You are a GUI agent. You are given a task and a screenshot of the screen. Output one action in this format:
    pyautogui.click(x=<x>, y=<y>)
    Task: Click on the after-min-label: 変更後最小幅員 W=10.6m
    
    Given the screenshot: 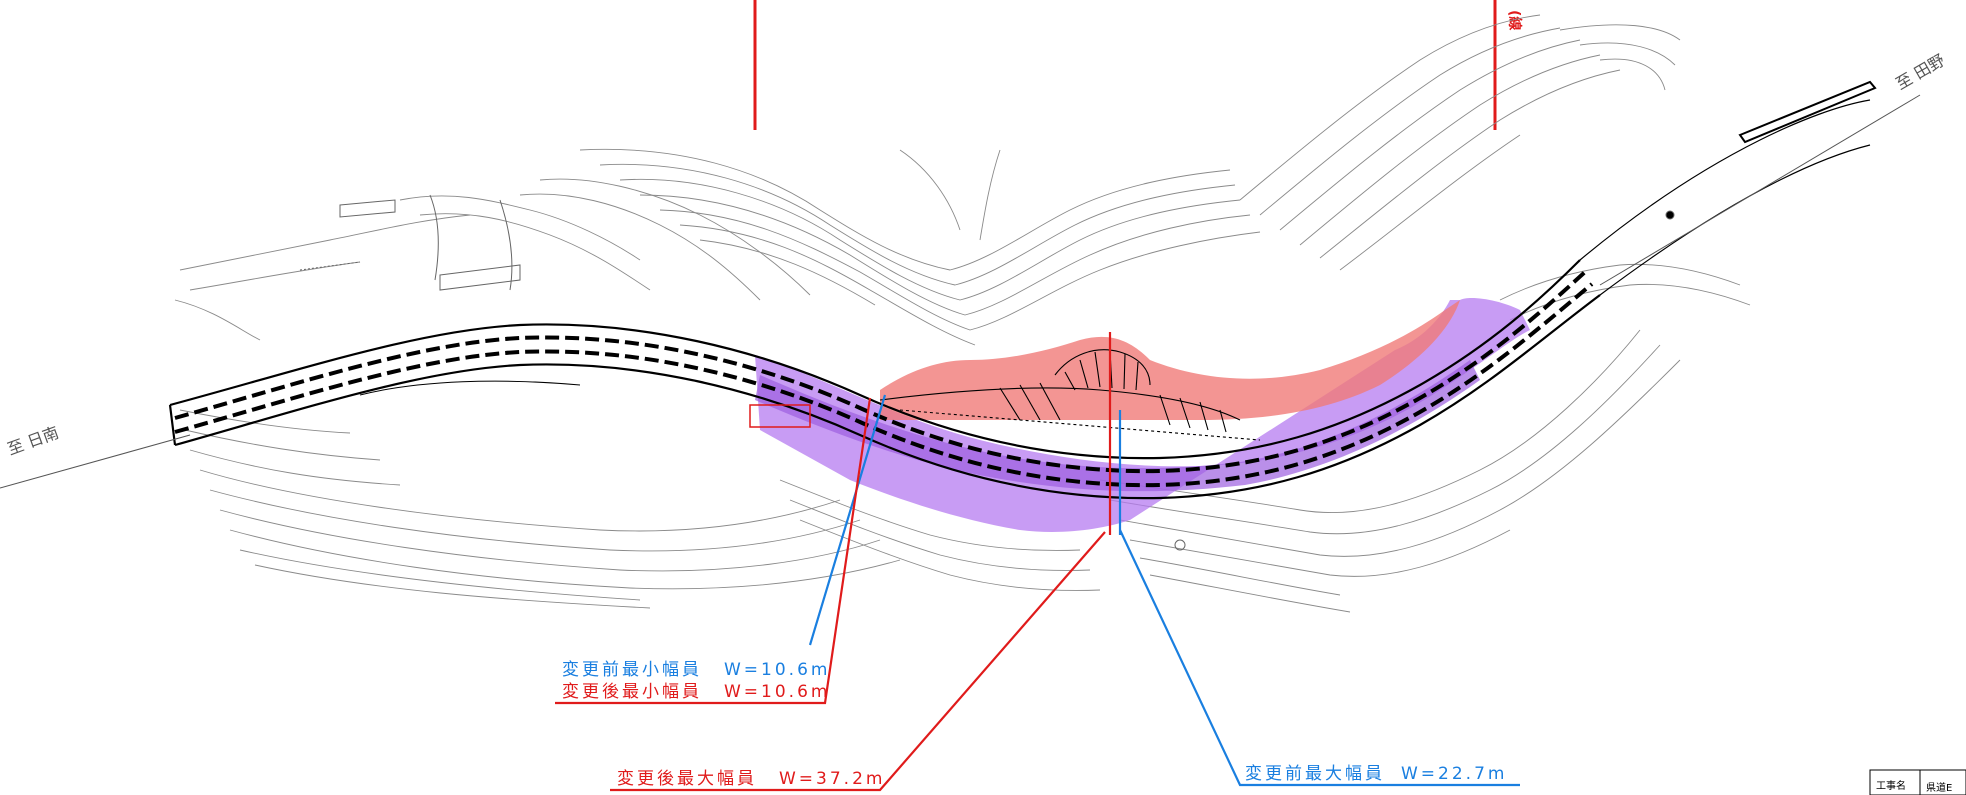 What is the action you would take?
    pyautogui.click(x=696, y=692)
    